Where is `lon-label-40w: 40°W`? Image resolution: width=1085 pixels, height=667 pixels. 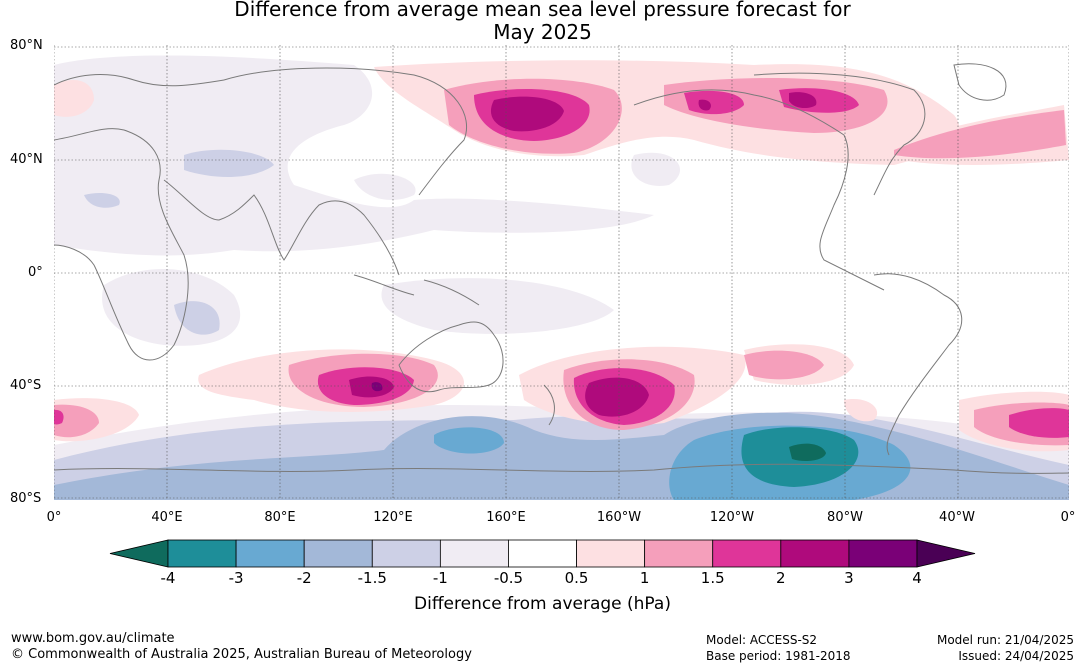
lon-label-40w: 40°W is located at coordinates (957, 517).